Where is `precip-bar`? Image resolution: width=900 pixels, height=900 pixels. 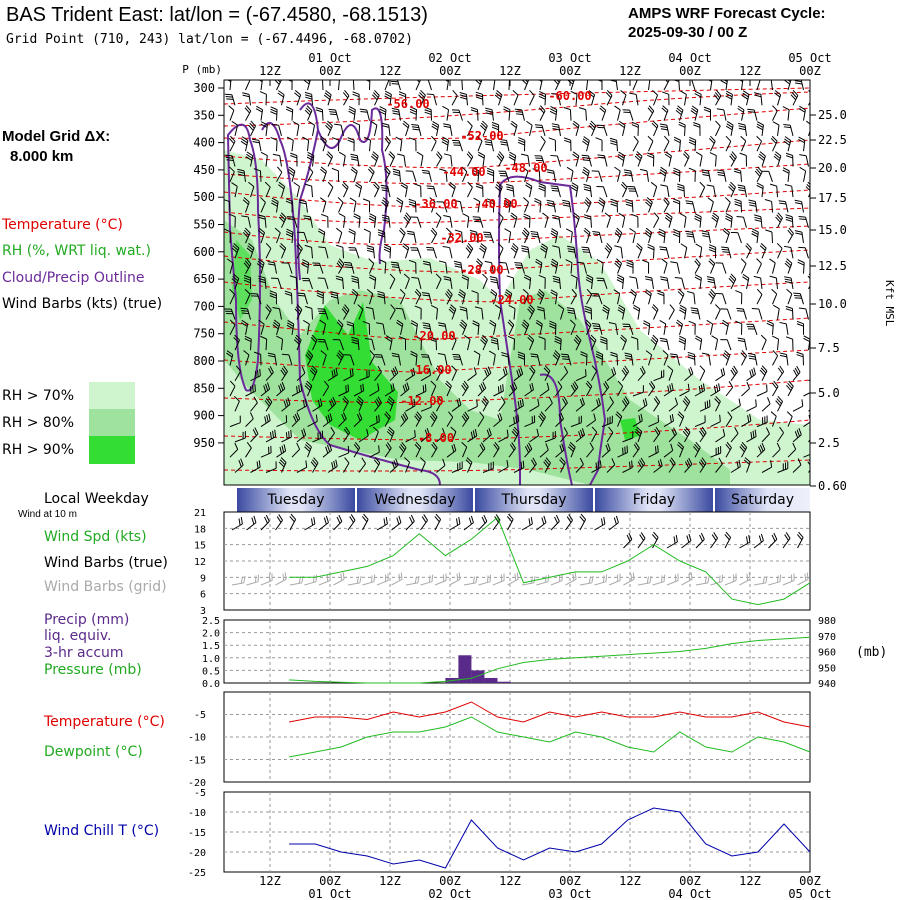
precip-bar is located at coordinates (478, 676).